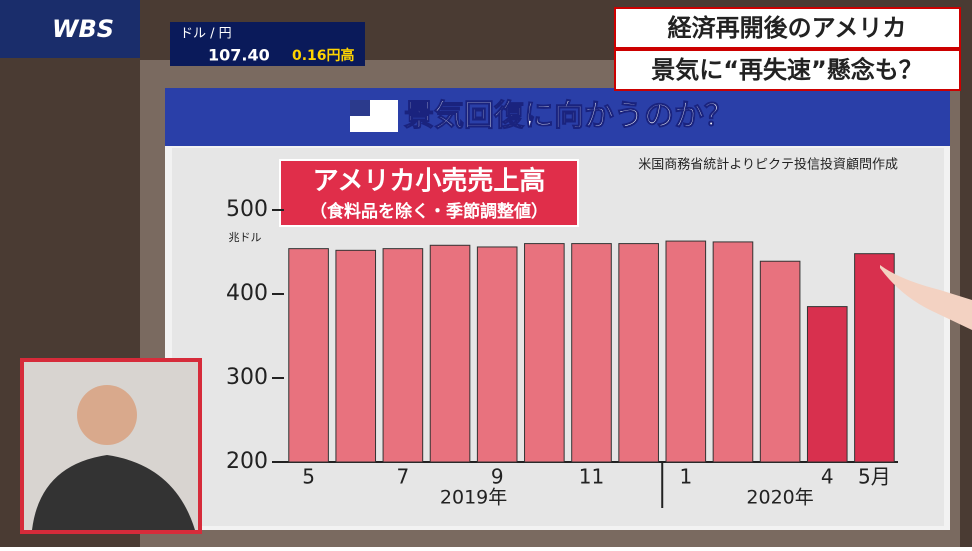  I want to click on ticker-bg, so click(267, 44).